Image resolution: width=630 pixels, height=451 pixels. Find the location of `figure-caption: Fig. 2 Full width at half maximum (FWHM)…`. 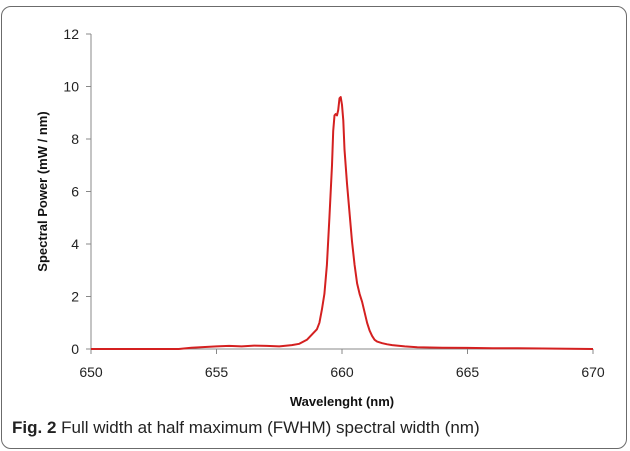

figure-caption: Fig. 2 Full width at half maximum (FWHM)… is located at coordinates (246, 428).